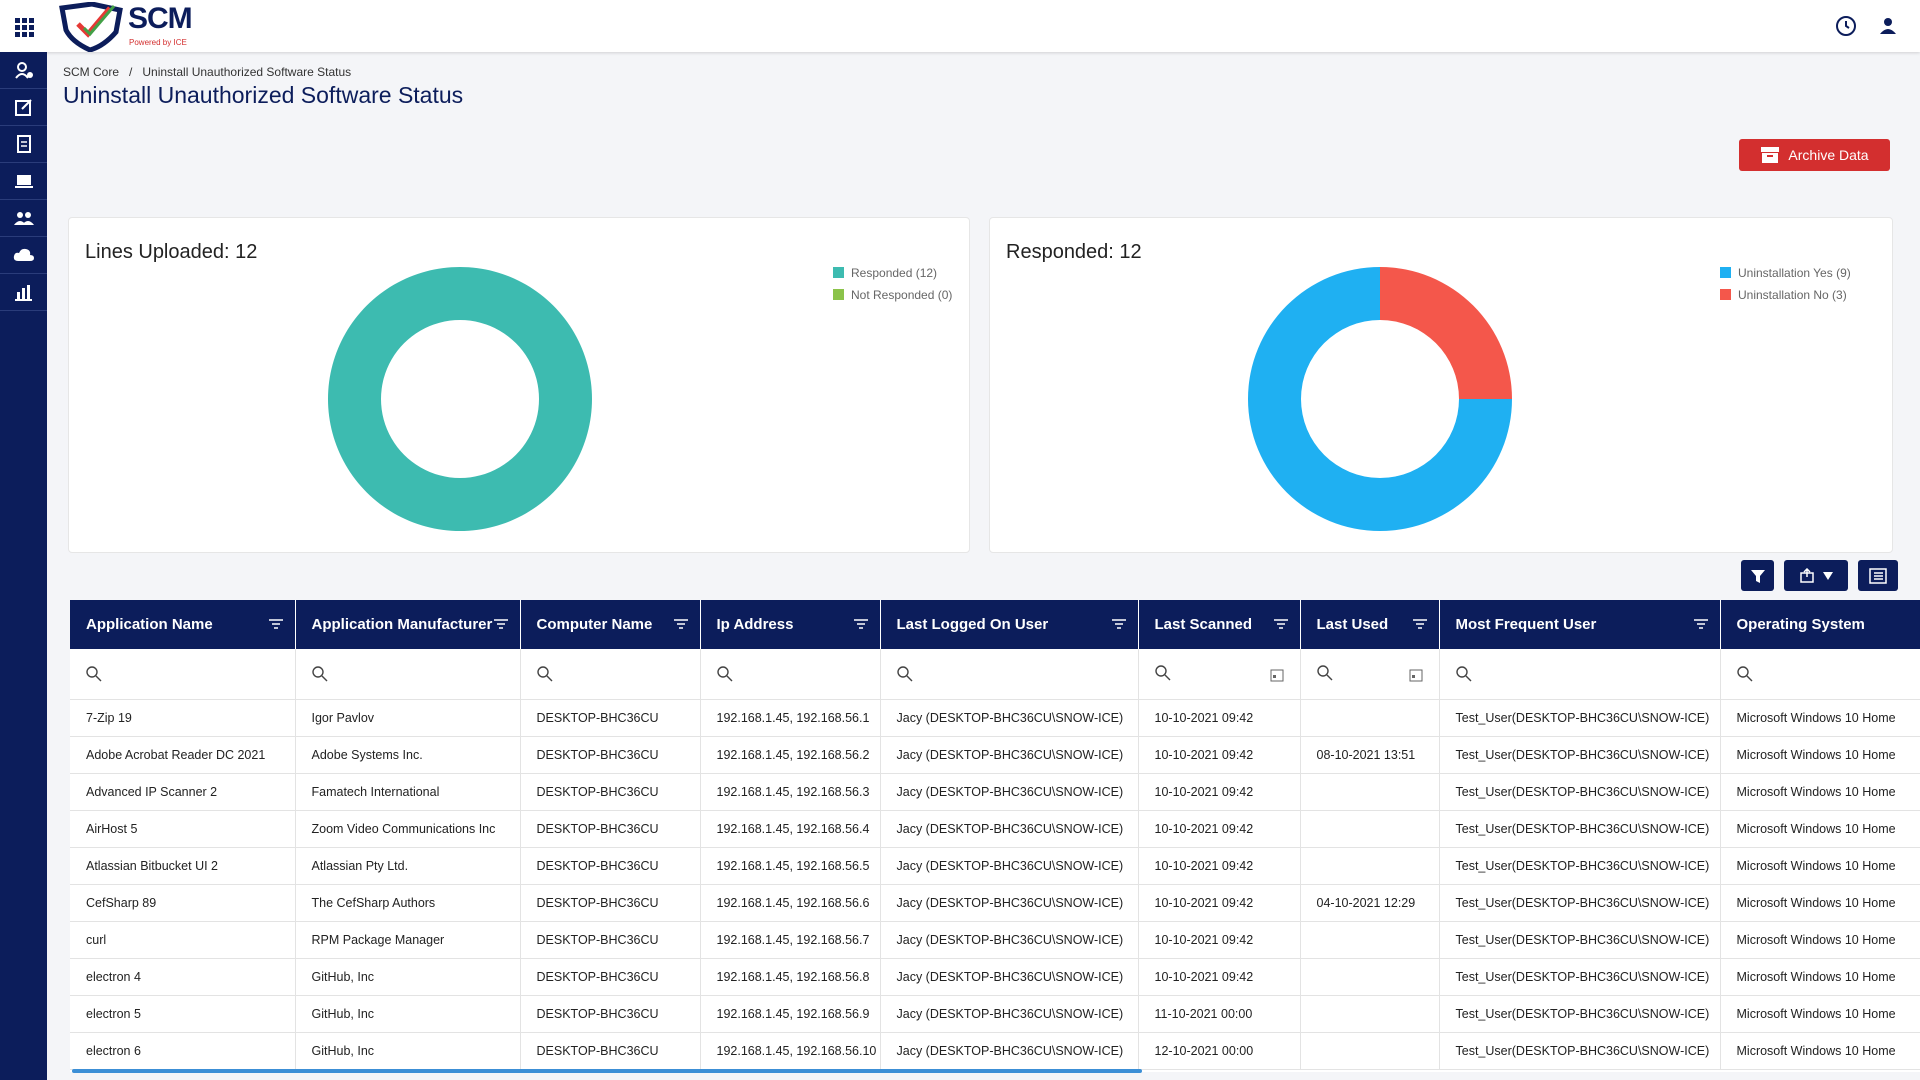  I want to click on cell-text: electron 5, so click(113, 1013).